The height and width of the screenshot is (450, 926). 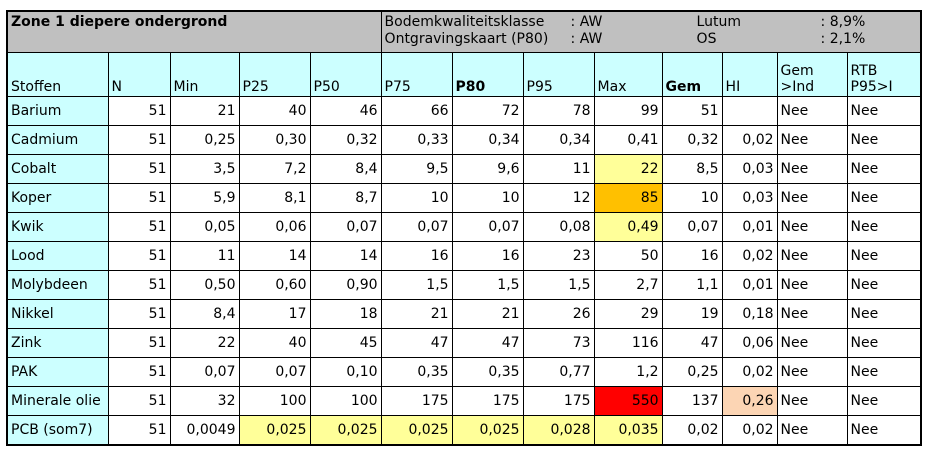 What do you see at coordinates (692, 198) in the screenshot?
I see `cell-gem: 10` at bounding box center [692, 198].